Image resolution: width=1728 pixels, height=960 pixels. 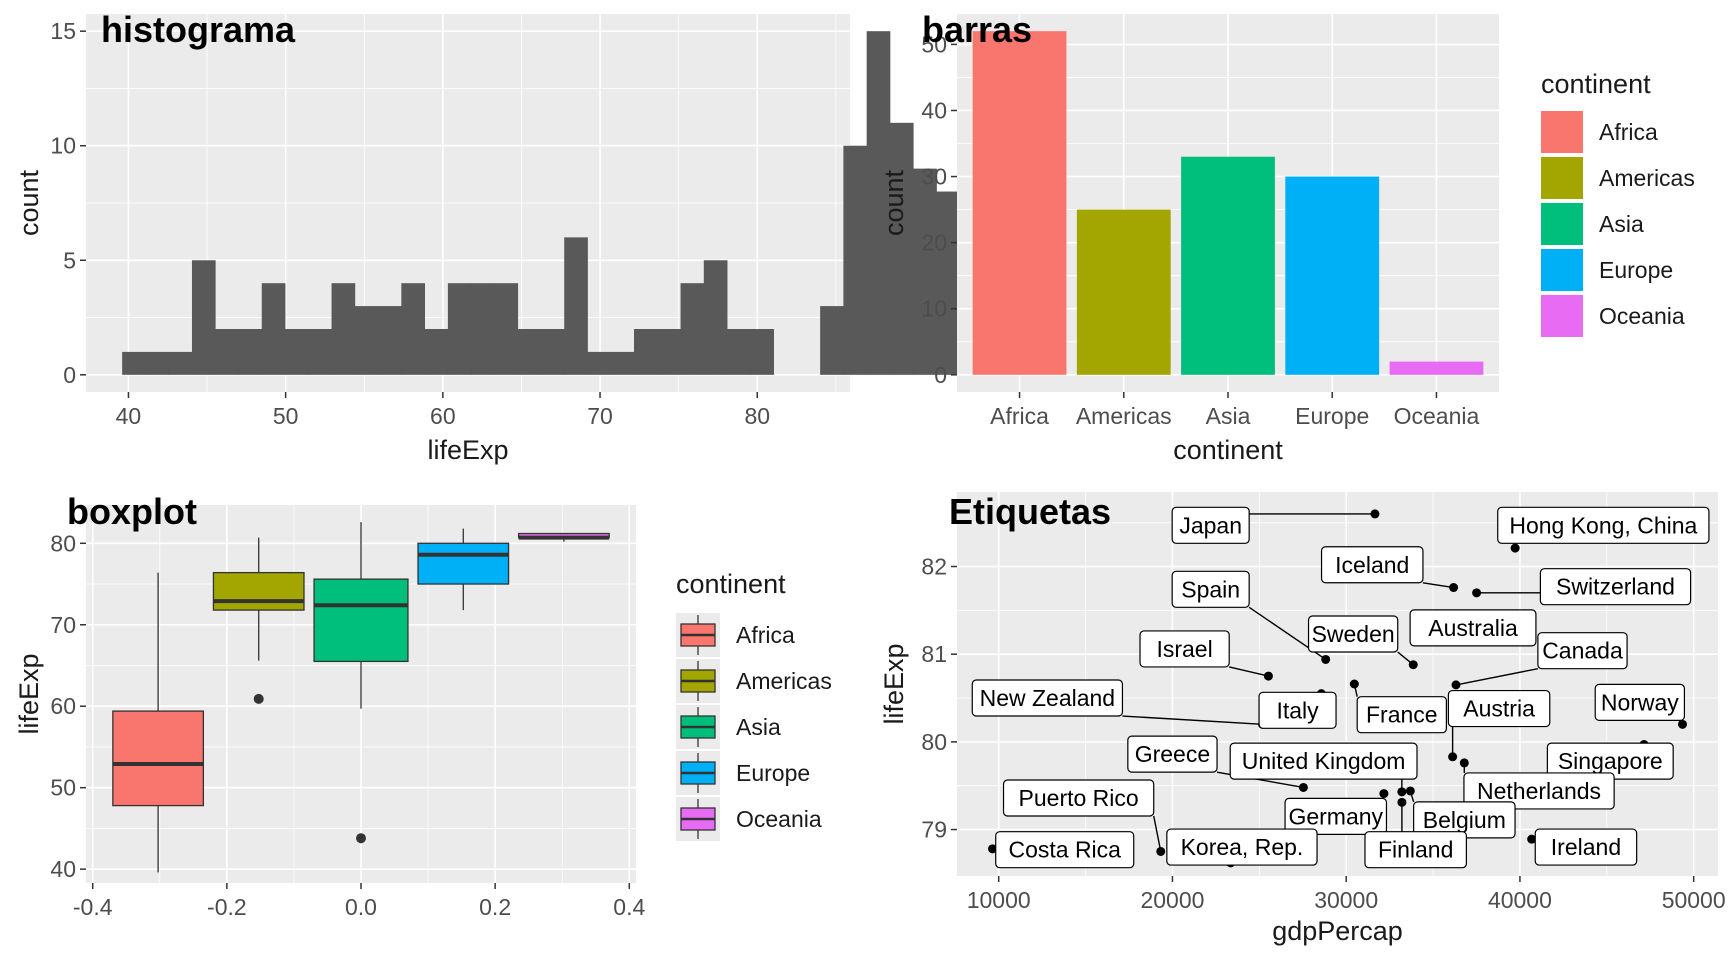 What do you see at coordinates (934, 177) in the screenshot?
I see `y-tick-label: 30` at bounding box center [934, 177].